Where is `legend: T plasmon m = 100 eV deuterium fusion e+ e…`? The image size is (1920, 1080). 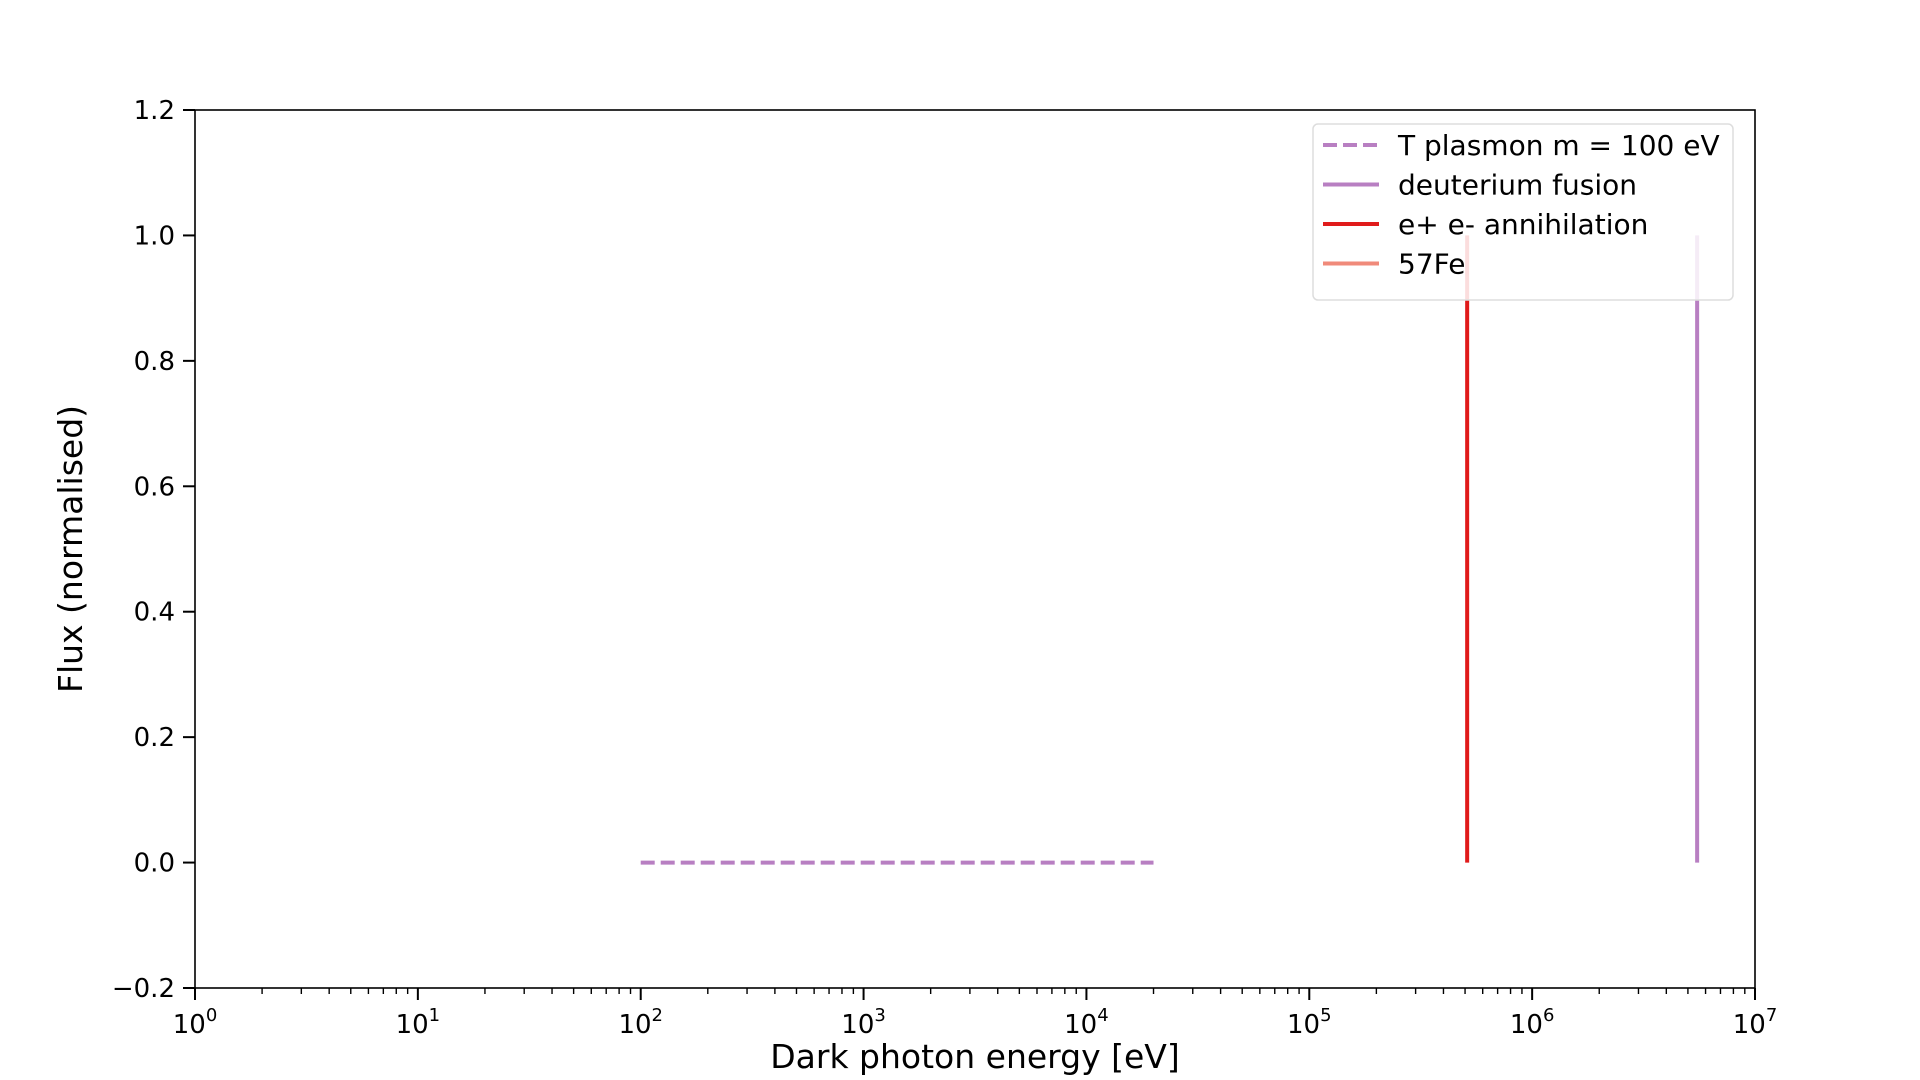
legend: T plasmon m = 100 eV deuterium fusion e+ e… is located at coordinates (1523, 212).